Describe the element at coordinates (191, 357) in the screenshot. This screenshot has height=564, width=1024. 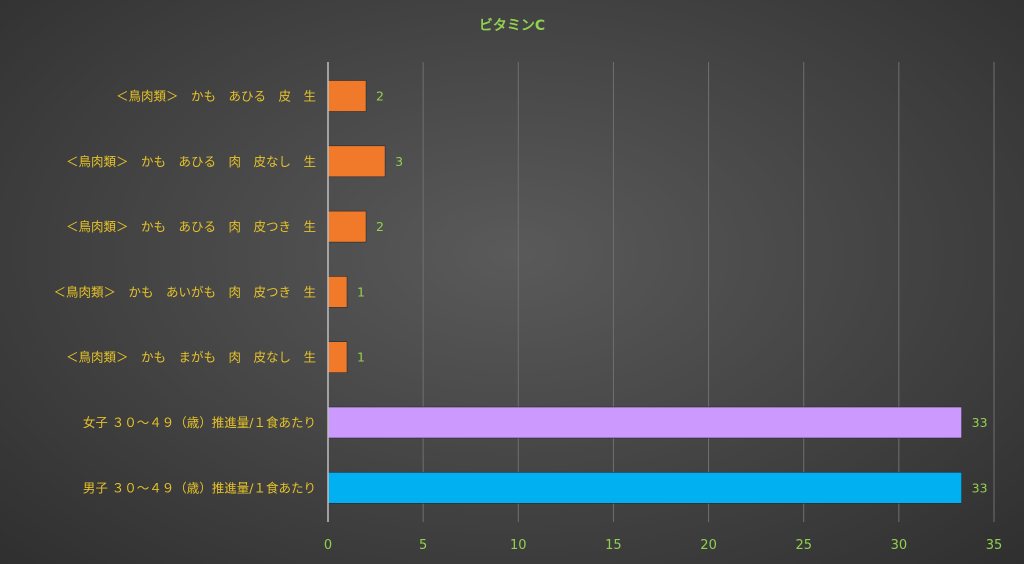
I see `category-label: ＜鳥肉類＞ かも まがも 肉 皮なし 生` at that location.